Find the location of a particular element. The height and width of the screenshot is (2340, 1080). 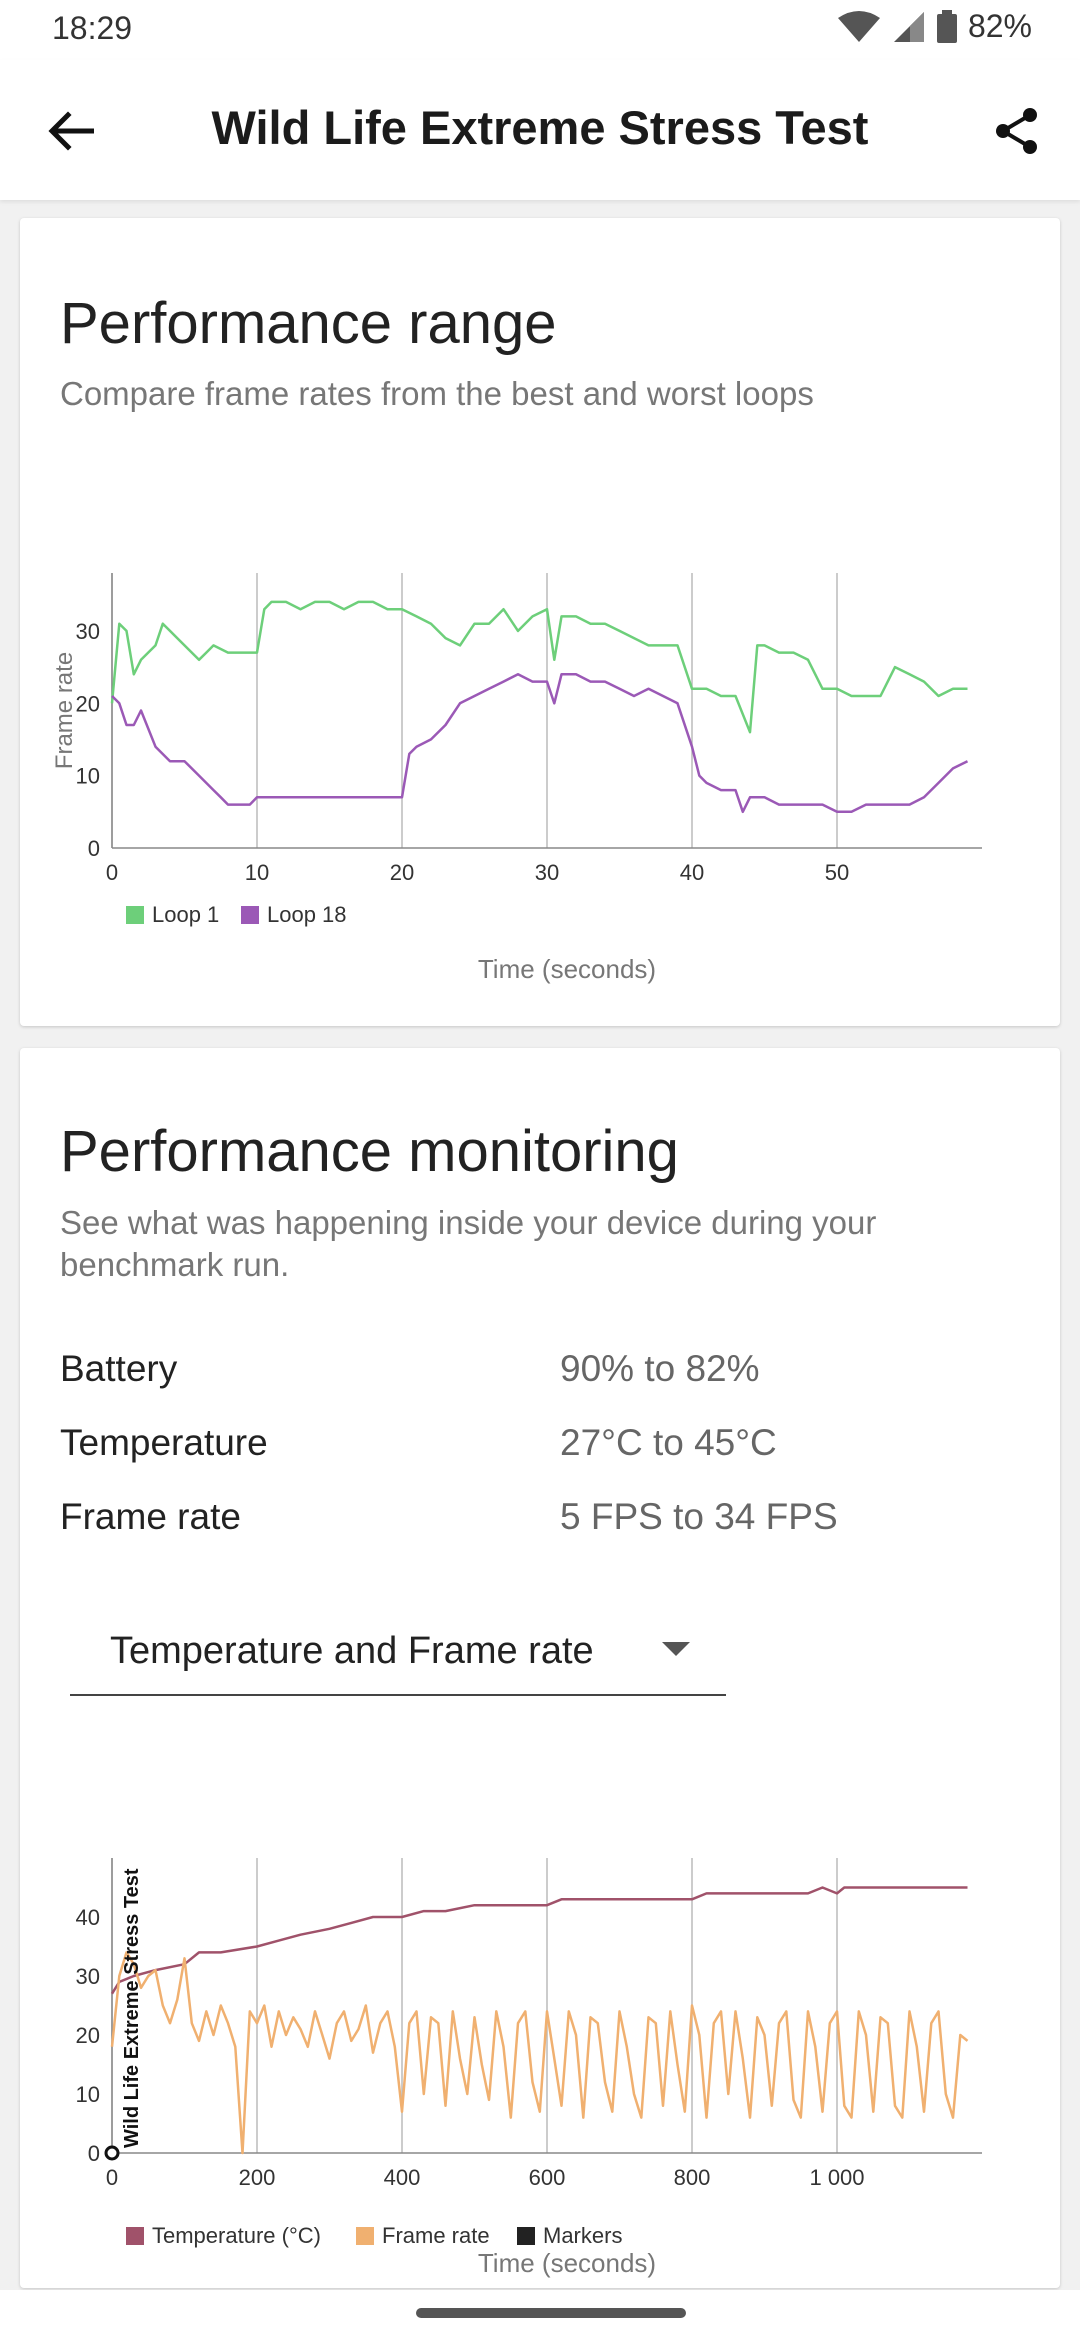

chart-type-dropdown: Temperature and Frame rate is located at coordinates (398, 1648).